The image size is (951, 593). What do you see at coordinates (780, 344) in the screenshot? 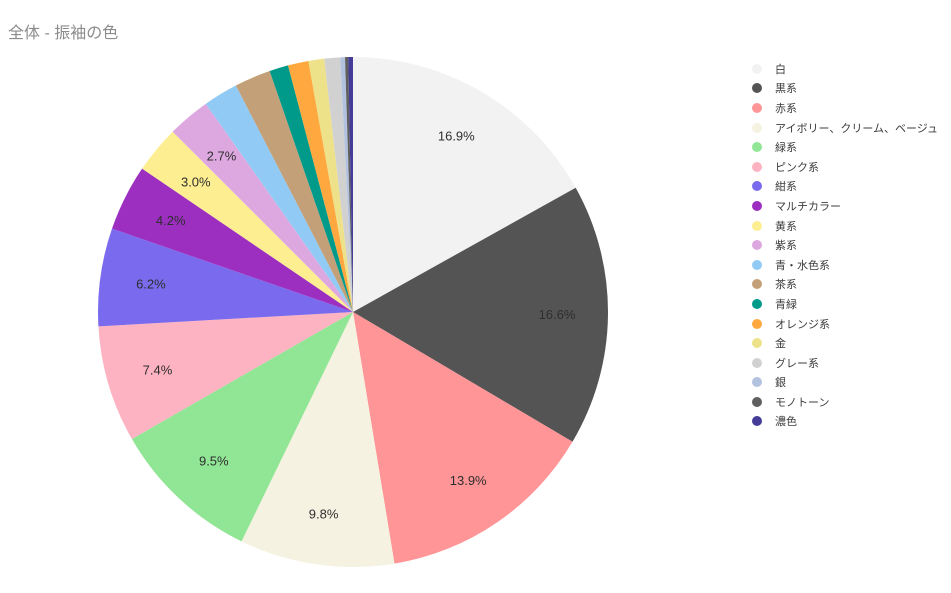
I see `legend-item-label: 金` at bounding box center [780, 344].